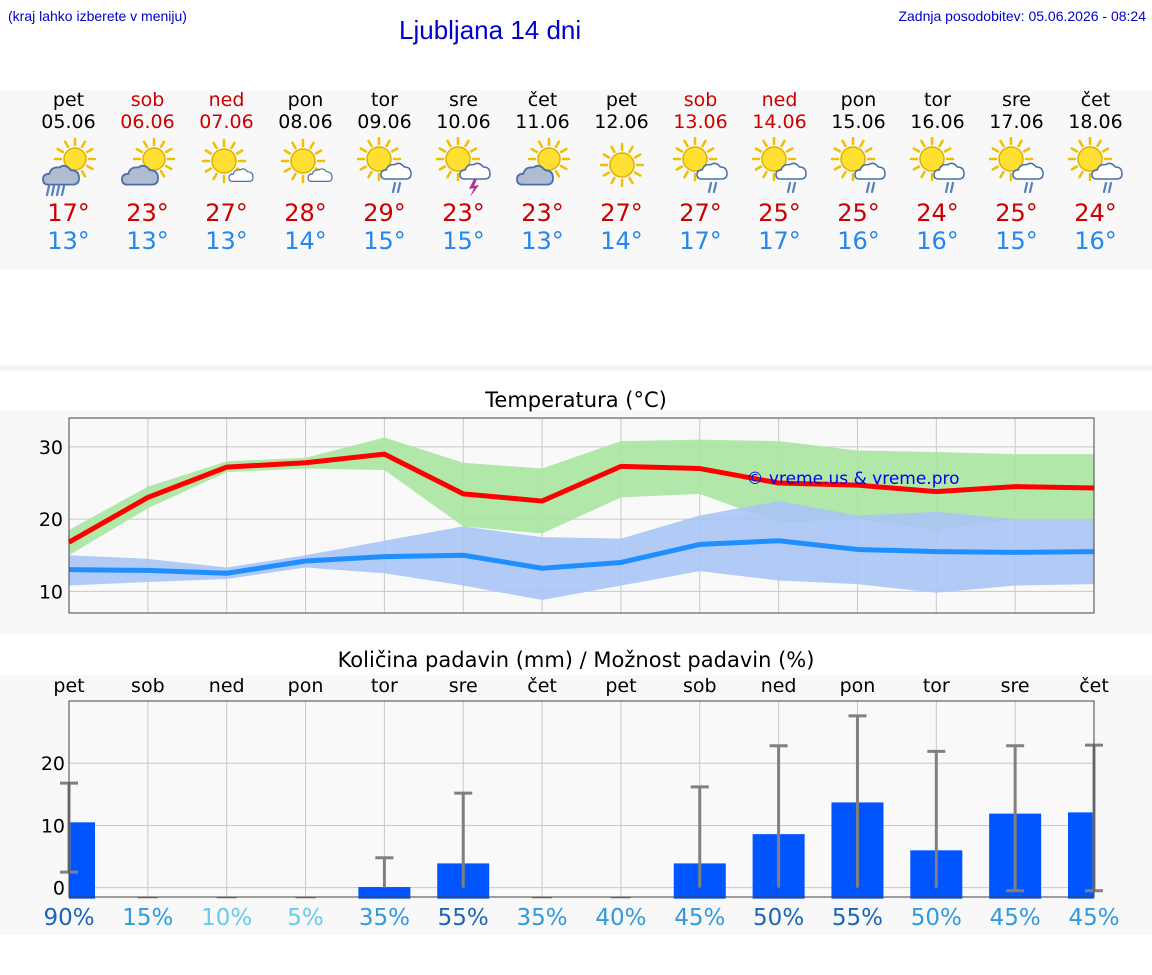 This screenshot has width=1152, height=975. What do you see at coordinates (305, 213) in the screenshot?
I see `temp-max: 28°` at bounding box center [305, 213].